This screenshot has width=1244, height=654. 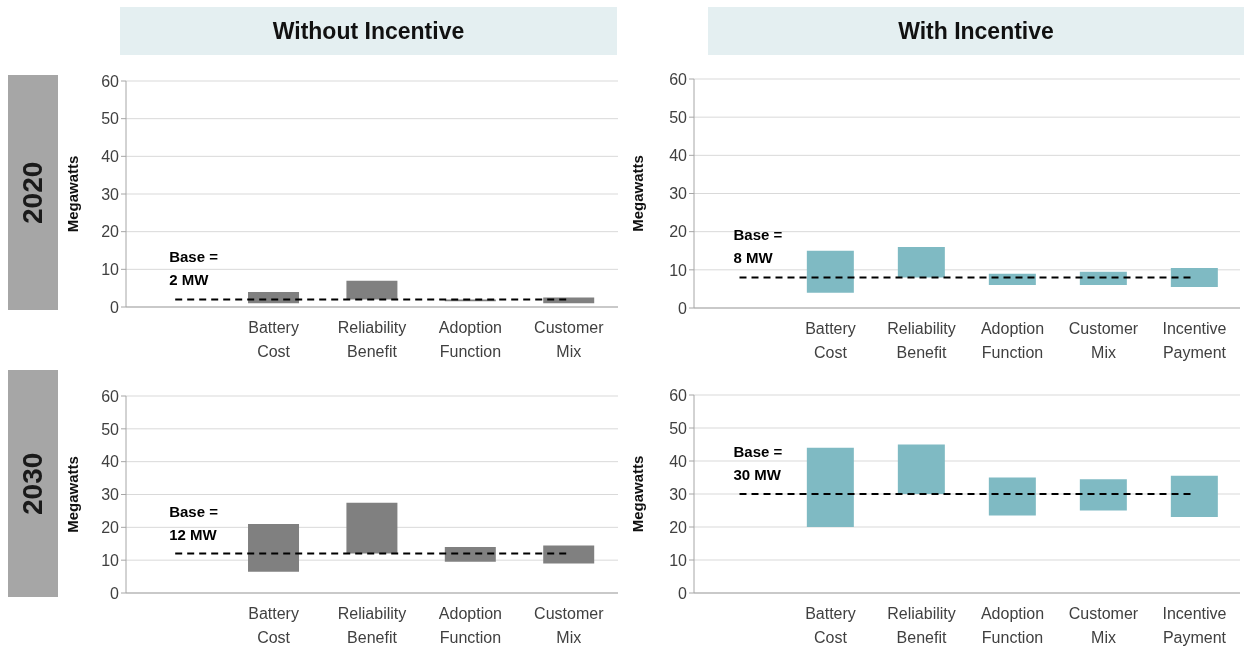 What do you see at coordinates (194, 268) in the screenshot?
I see `ref-line-label: Base = 2 MW` at bounding box center [194, 268].